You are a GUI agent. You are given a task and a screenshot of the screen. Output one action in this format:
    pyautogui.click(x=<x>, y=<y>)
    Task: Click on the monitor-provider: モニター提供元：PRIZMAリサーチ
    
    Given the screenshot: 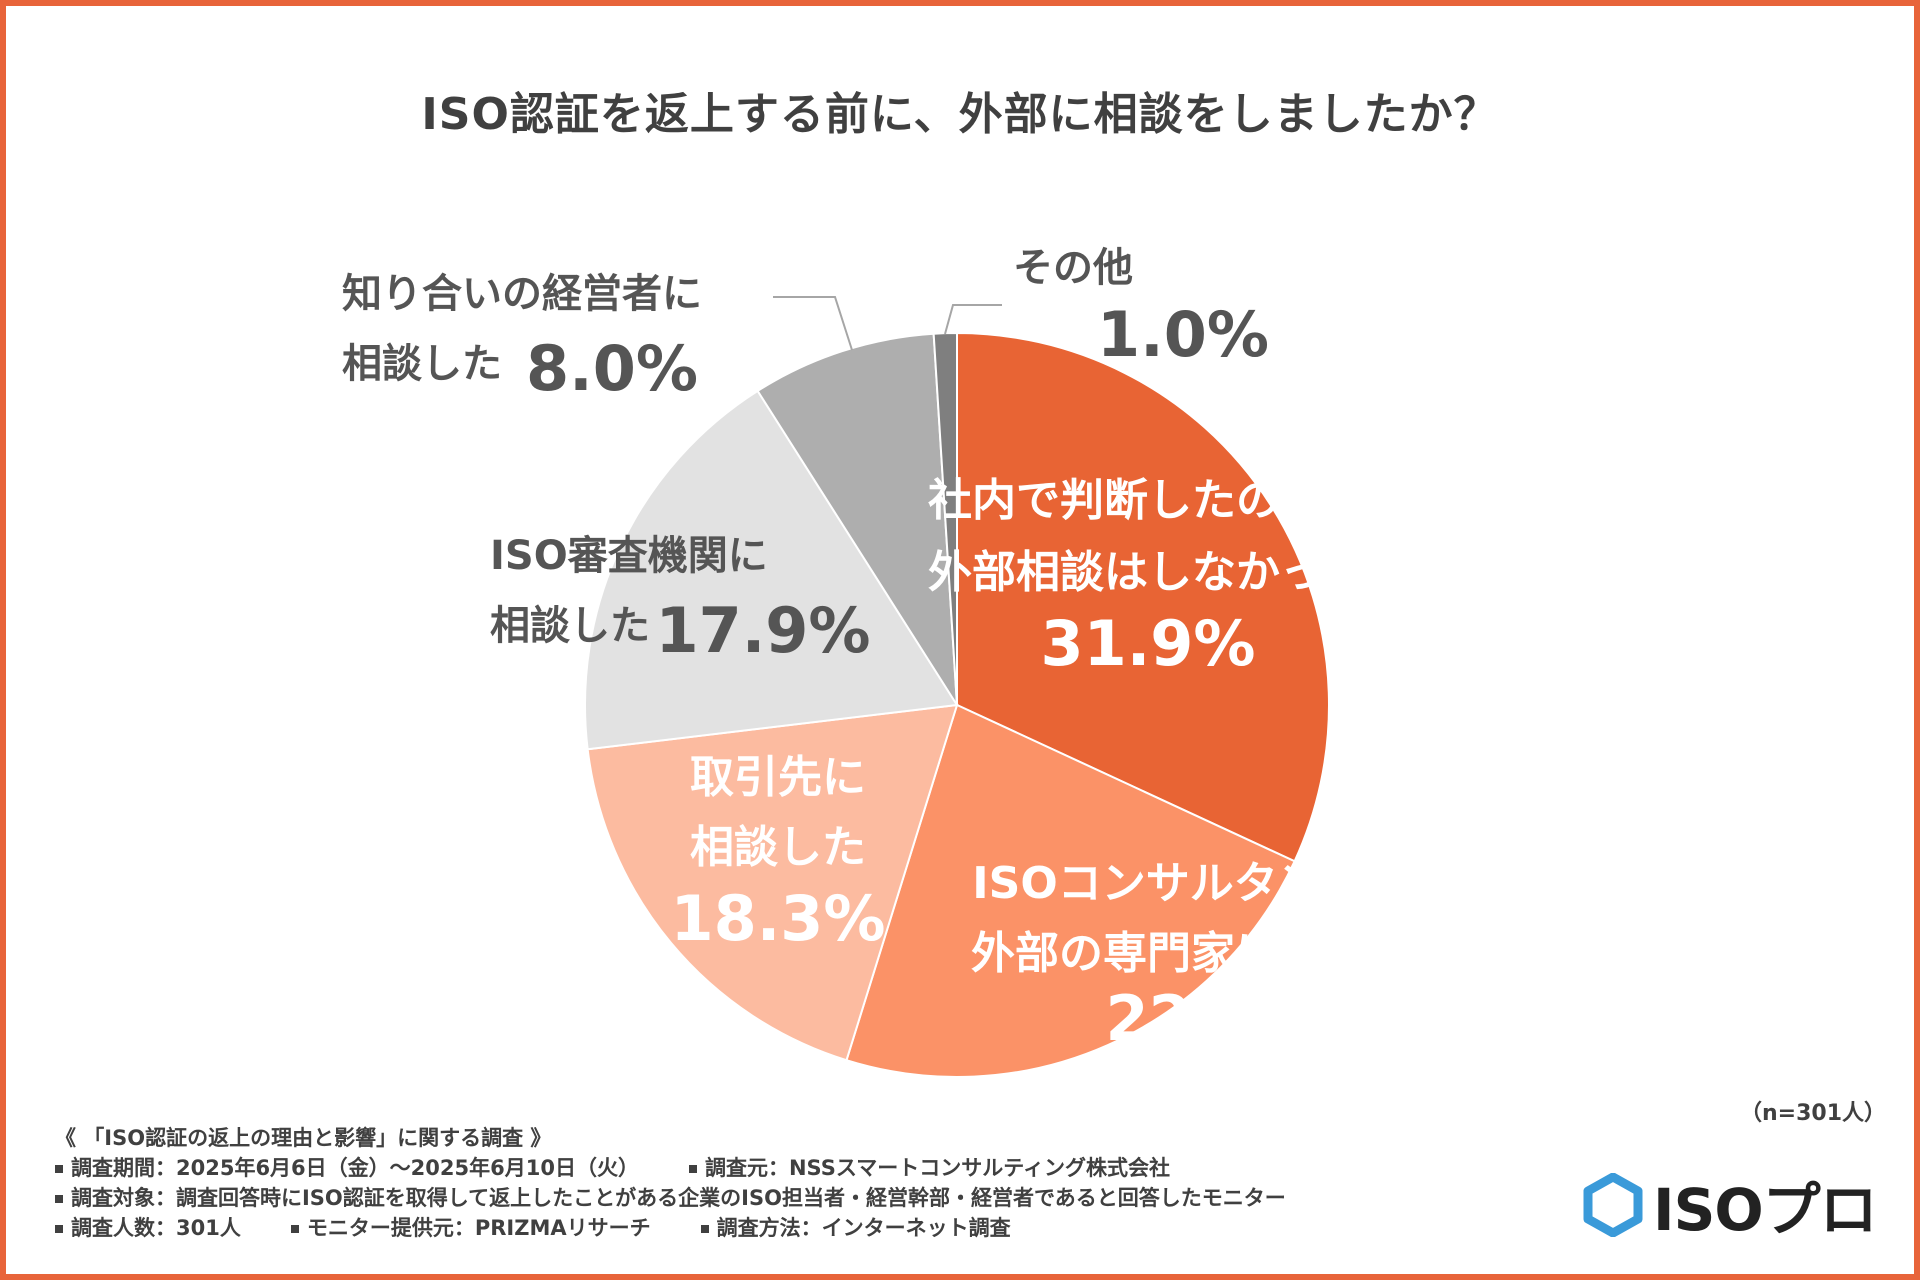 What is the action you would take?
    pyautogui.click(x=478, y=1228)
    